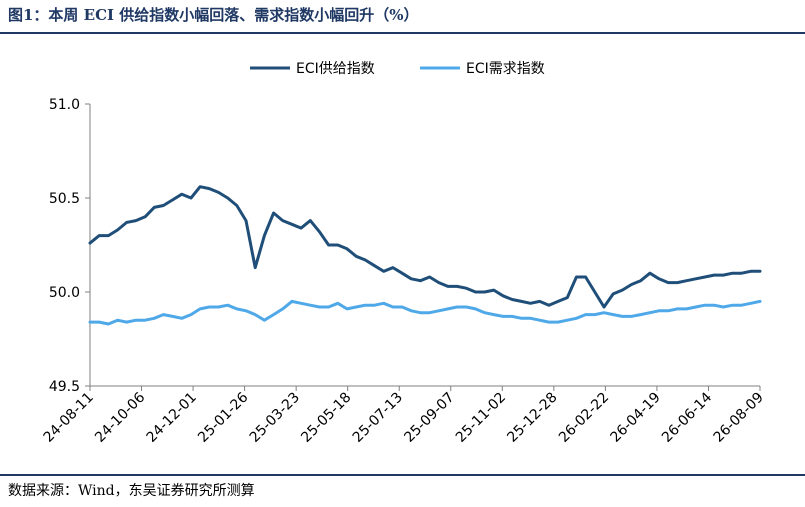 The width and height of the screenshot is (805, 507). I want to click on legend-label-demand: ECI需求指数, so click(505, 69).